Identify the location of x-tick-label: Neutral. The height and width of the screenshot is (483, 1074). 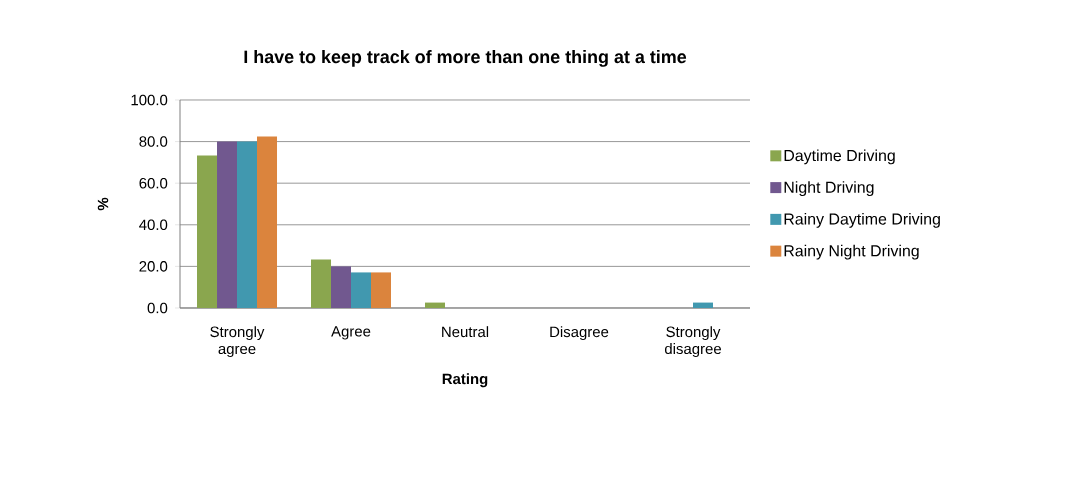
(465, 332).